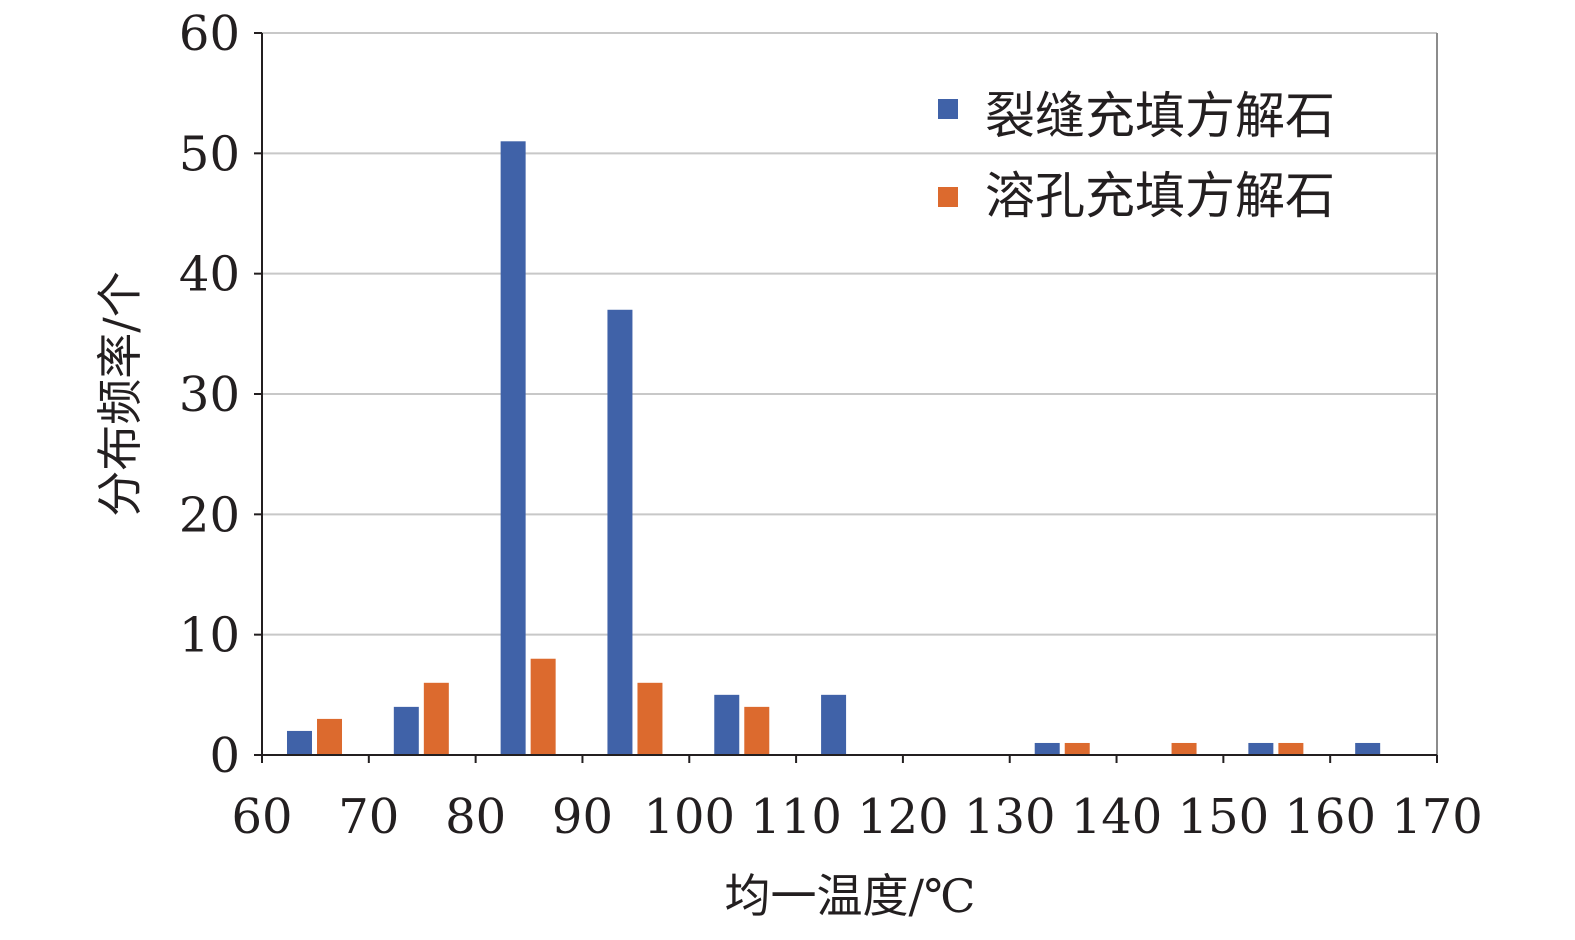  I want to click on x-tick-label: 160, so click(1330, 817).